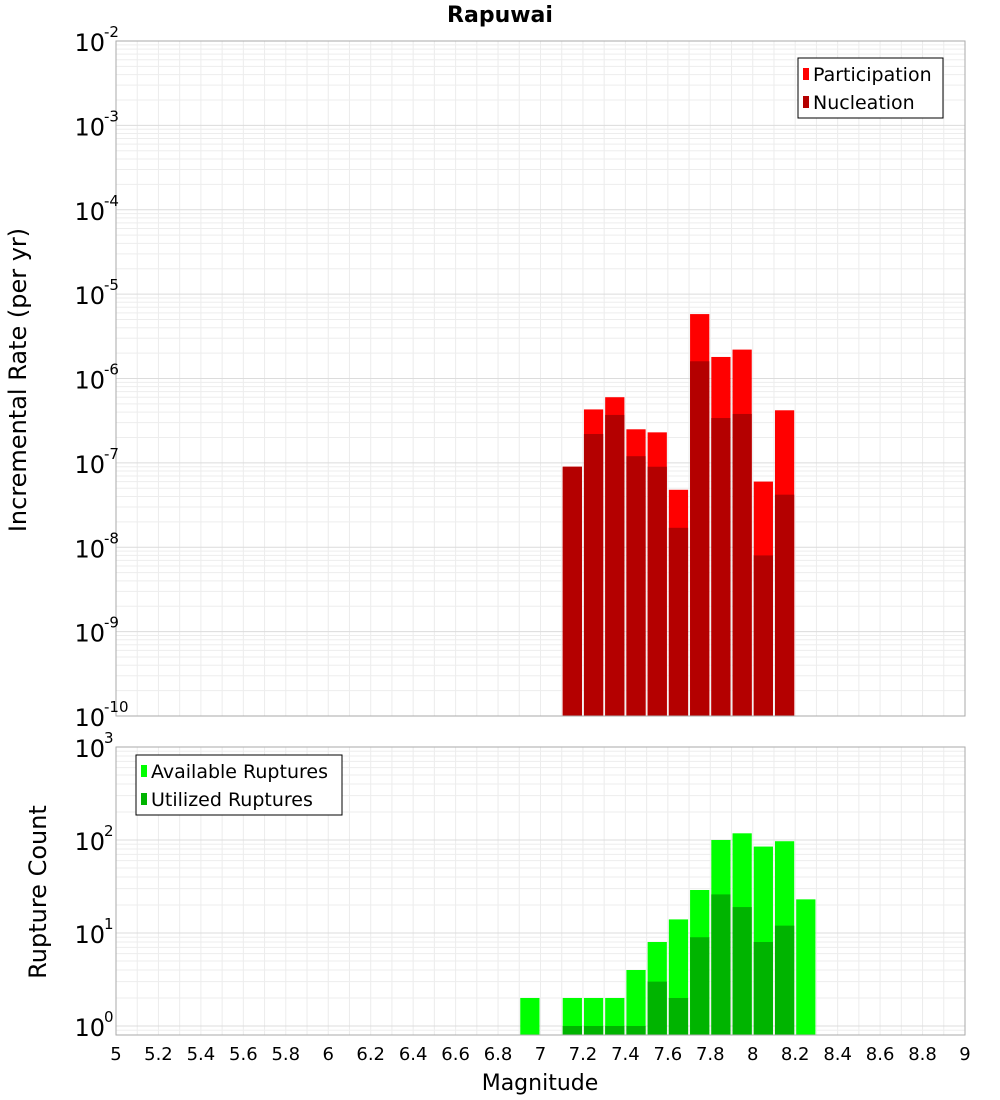 This screenshot has height=1100, width=1000. Describe the element at coordinates (109, 1017) in the screenshot. I see `bottom-y-tick-exponent: 0` at that location.